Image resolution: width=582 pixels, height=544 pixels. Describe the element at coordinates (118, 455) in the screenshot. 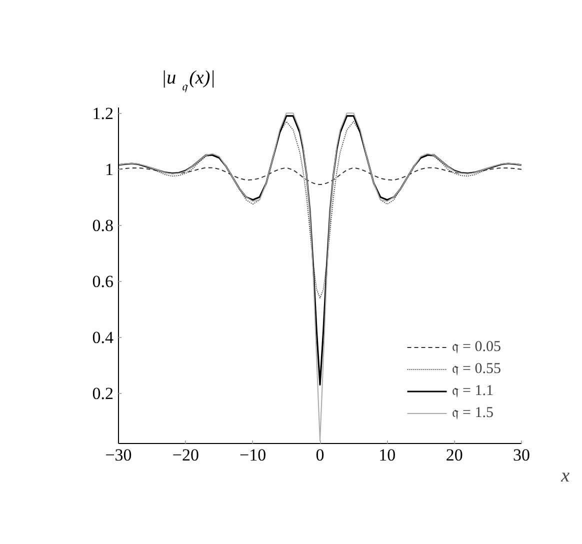

I see `x-tick-label: −30` at that location.